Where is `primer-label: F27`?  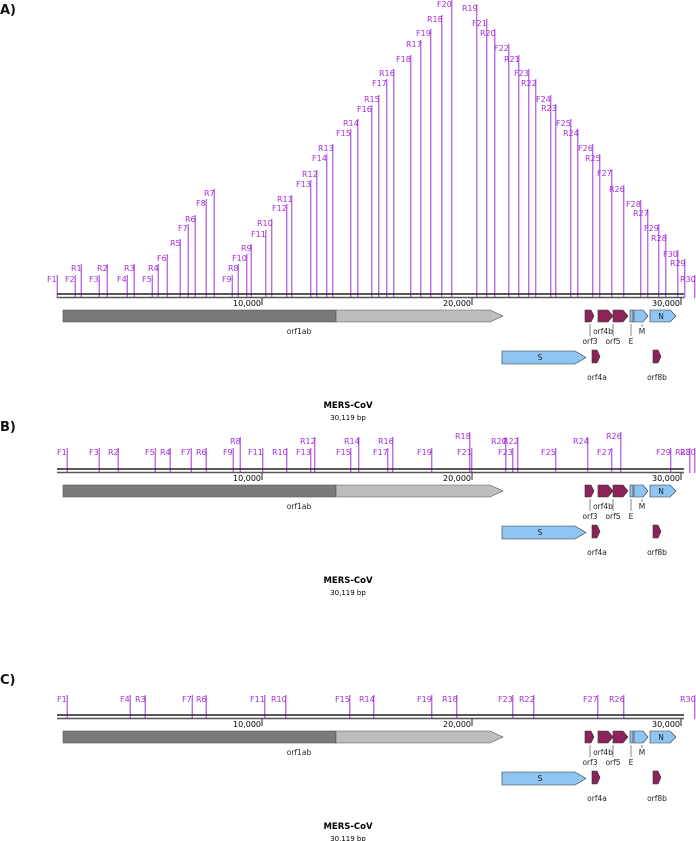
primer-label: F27 is located at coordinates (604, 452).